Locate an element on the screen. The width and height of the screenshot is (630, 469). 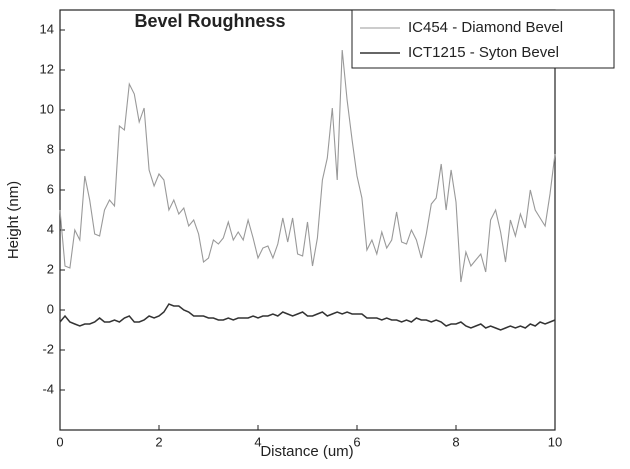
chart-title: Bevel Roughness is located at coordinates (209, 21).